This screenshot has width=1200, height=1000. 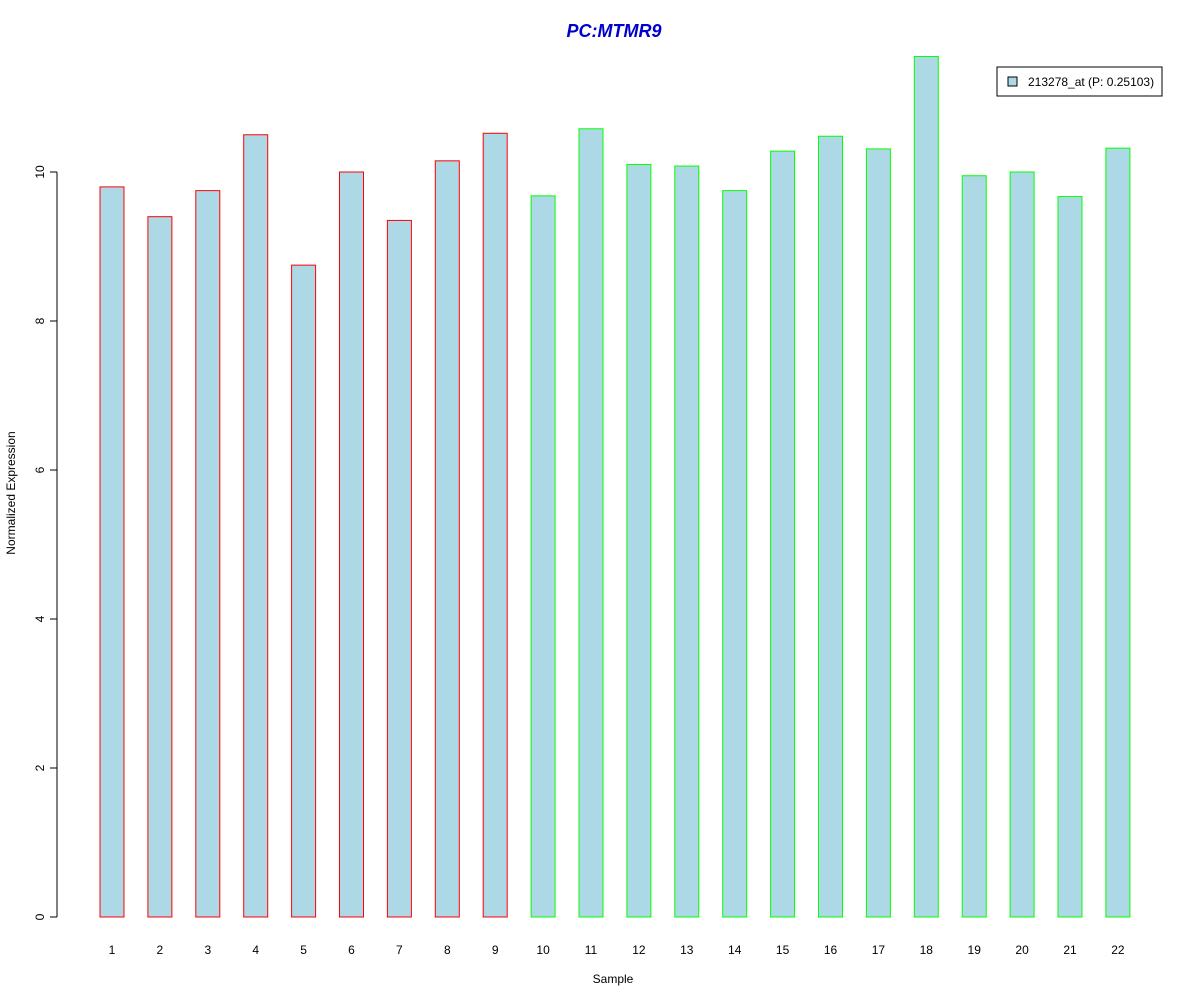 I want to click on x-axis-tick-labels: 1 2 3 4 5 6 7 8 9 10 11 12 13 14 15 16 17 18 19 20 21 22, so click(x=617, y=950).